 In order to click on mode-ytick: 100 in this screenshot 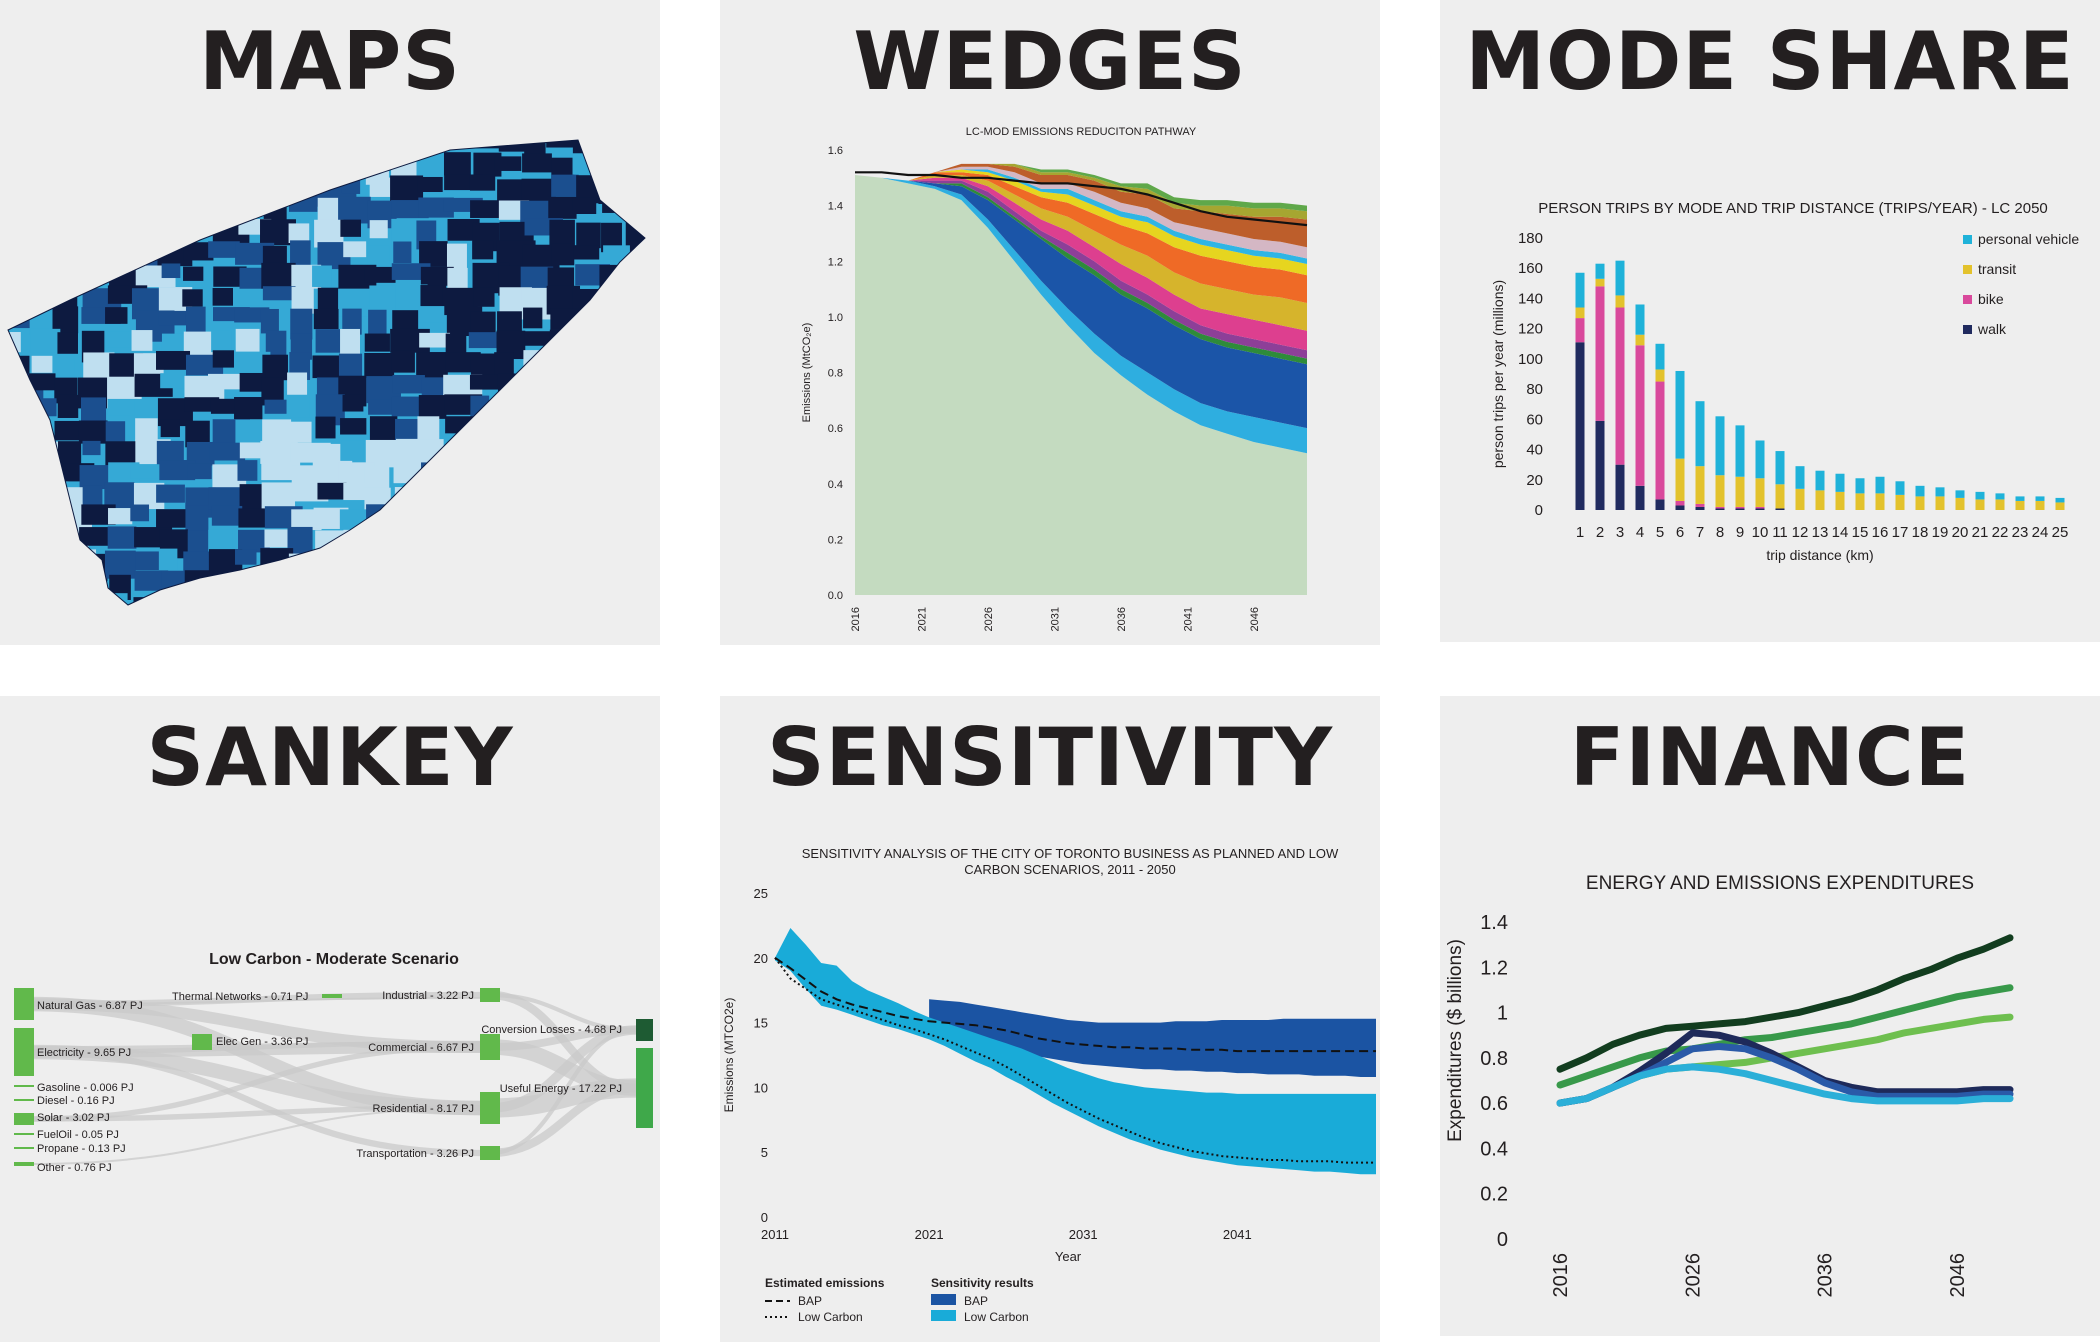, I will do `click(1530, 359)`.